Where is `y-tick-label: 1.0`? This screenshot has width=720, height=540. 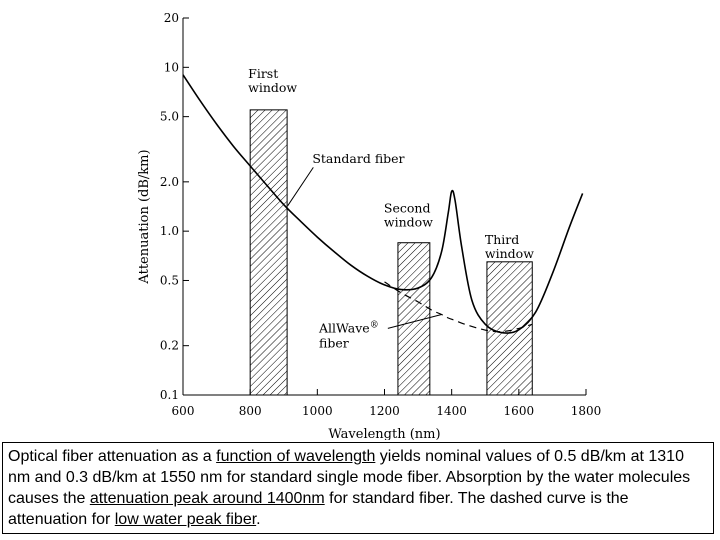 y-tick-label: 1.0 is located at coordinates (169, 231).